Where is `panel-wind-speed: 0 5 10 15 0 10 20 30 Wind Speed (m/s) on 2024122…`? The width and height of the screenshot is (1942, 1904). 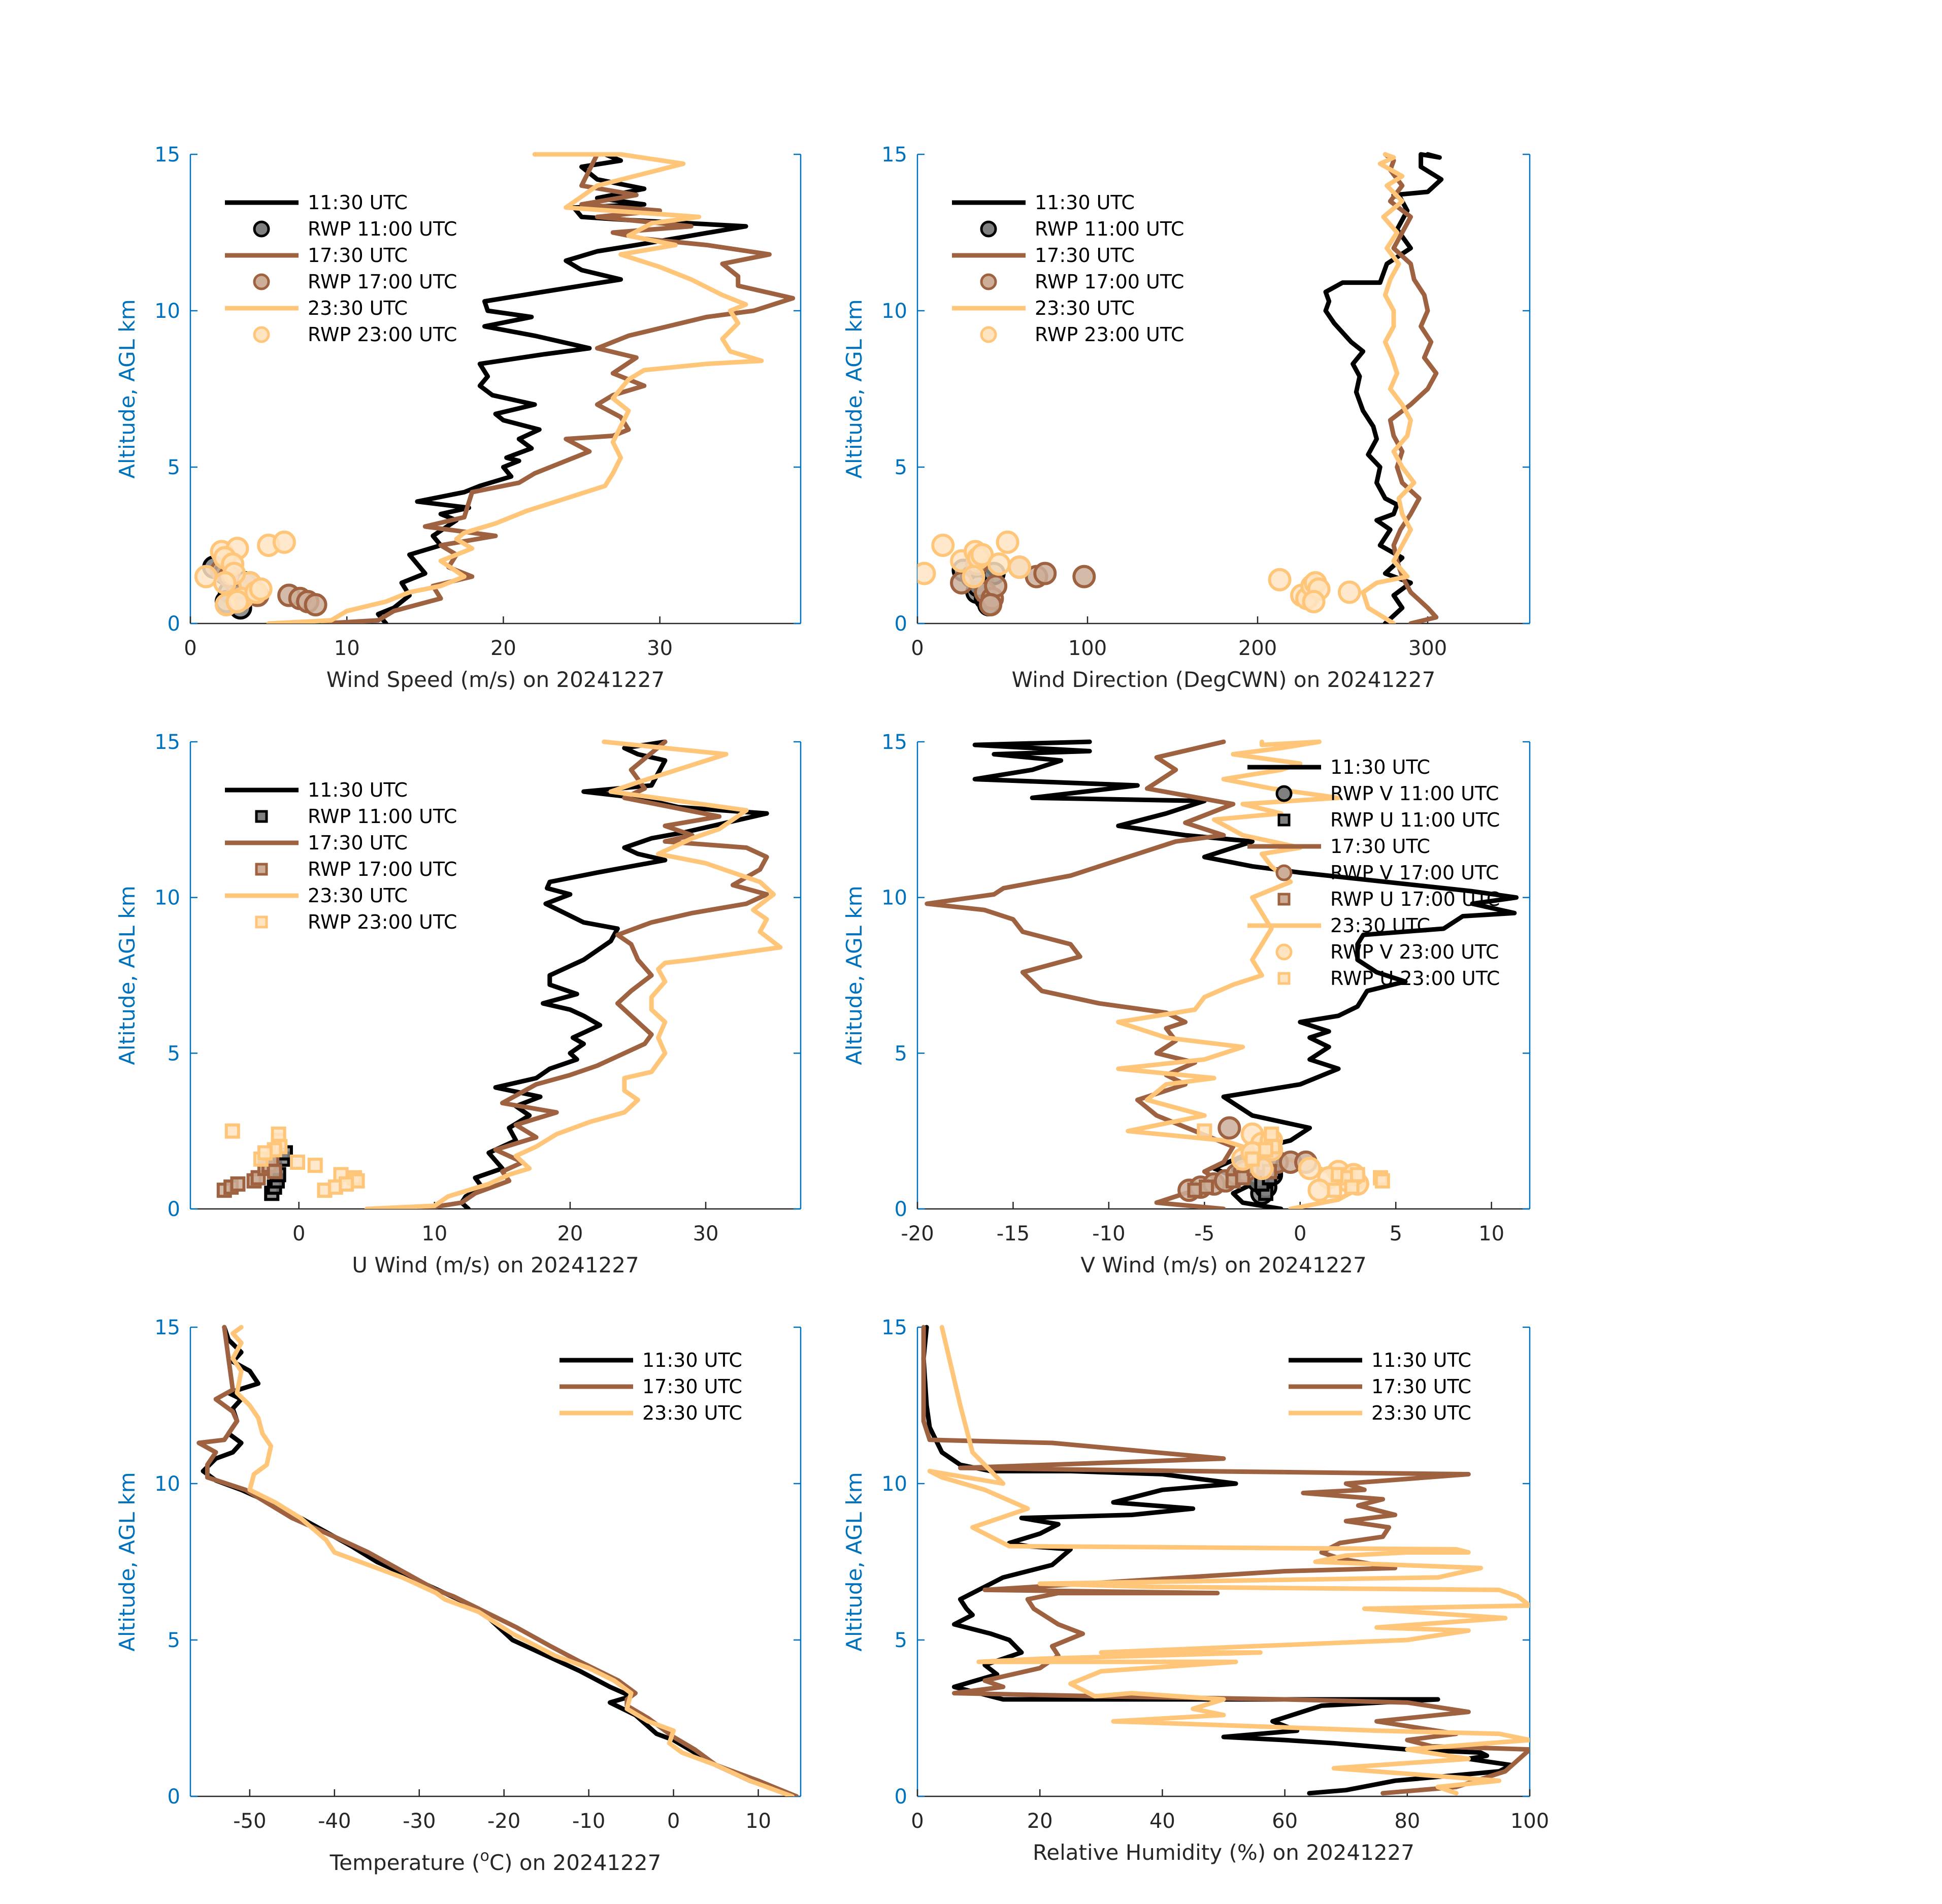
panel-wind-speed: 0 5 10 15 0 10 20 30 Wind Speed (m/s) on 2024122… is located at coordinates (458, 417).